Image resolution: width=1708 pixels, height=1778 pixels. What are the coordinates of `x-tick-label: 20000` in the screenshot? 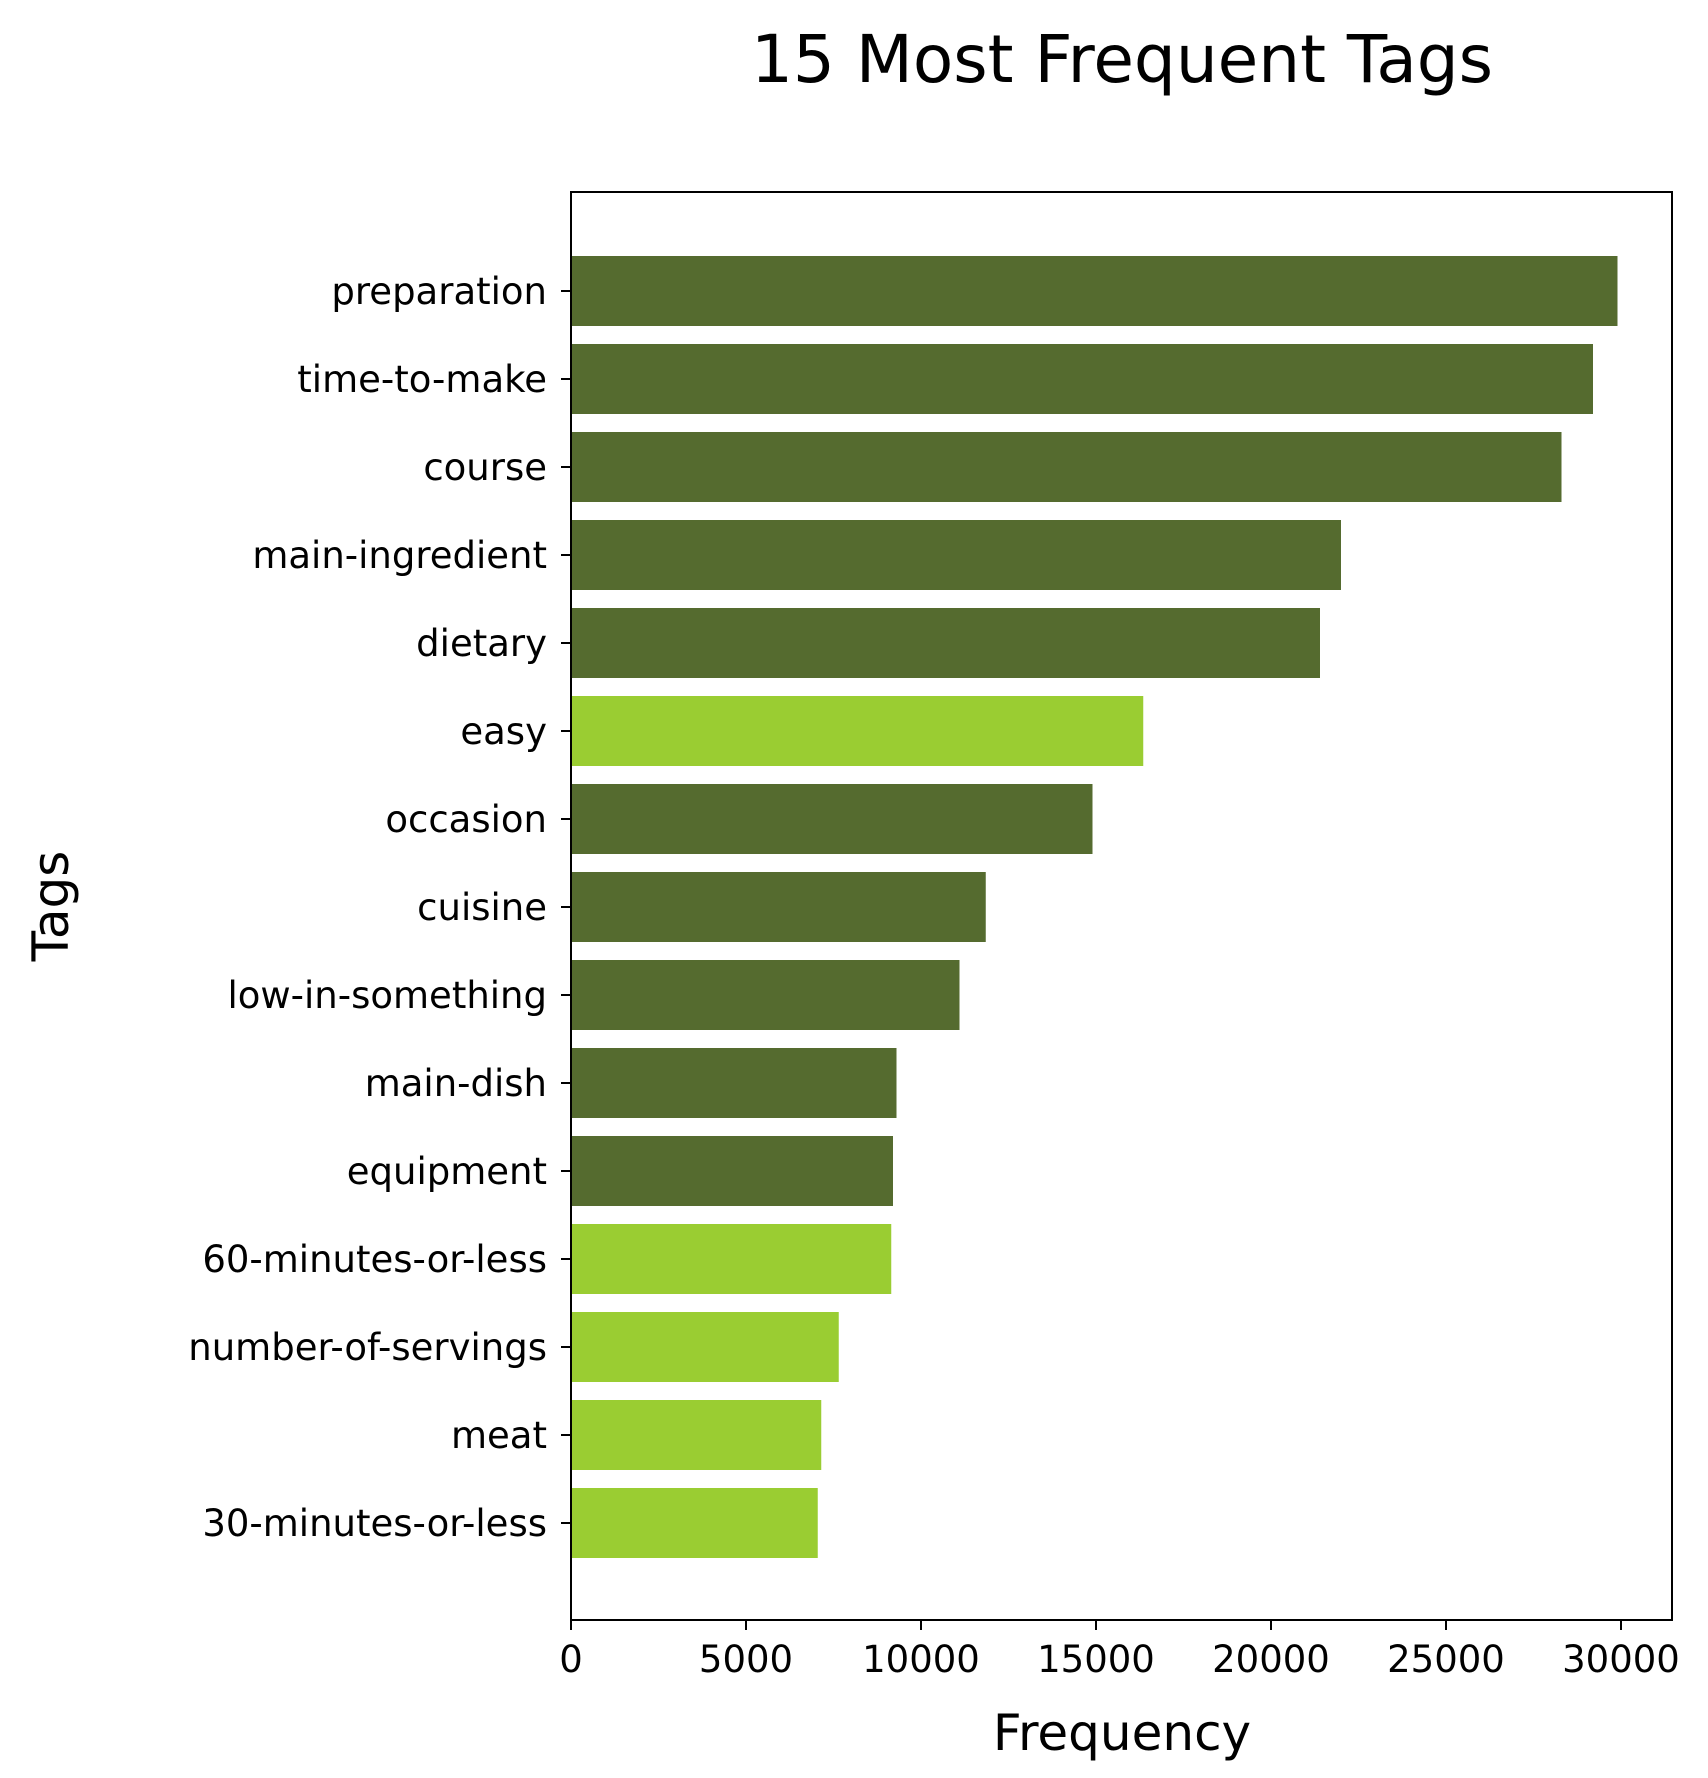 It's located at (1271, 1659).